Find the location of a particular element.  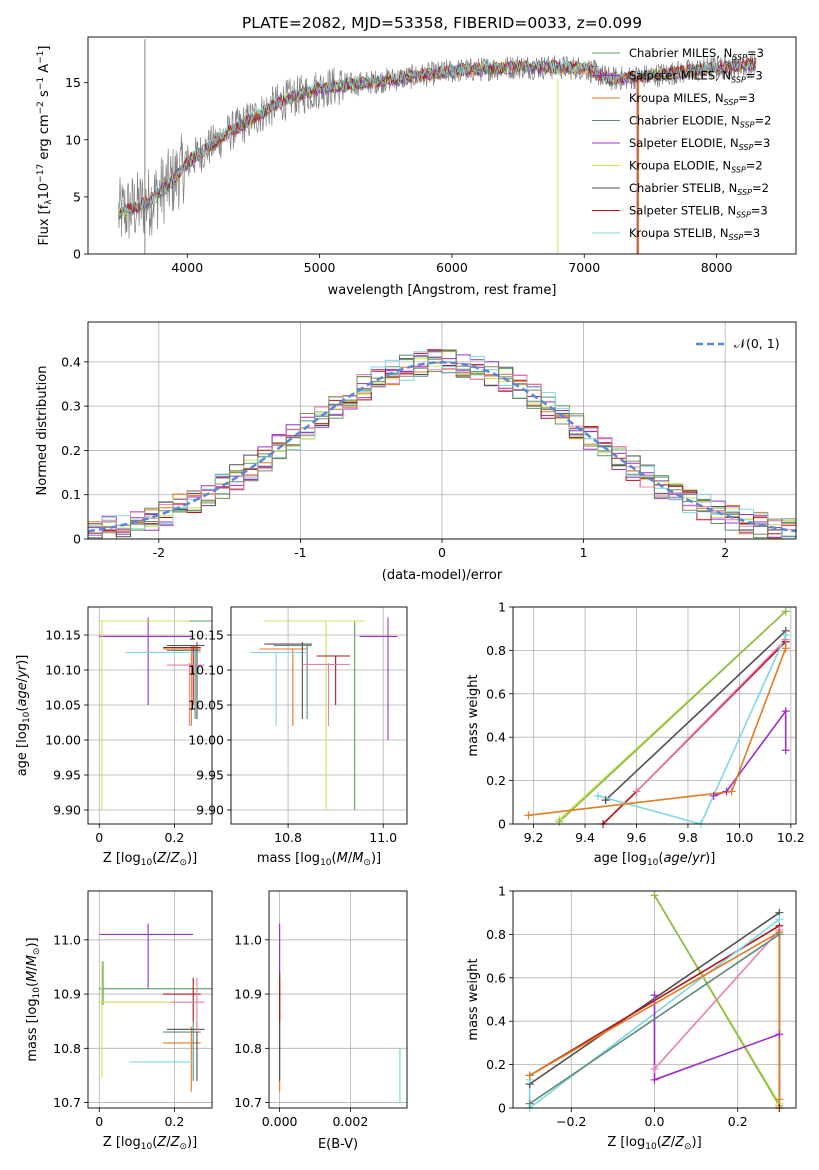

x-tick-label: -1 is located at coordinates (300, 552).